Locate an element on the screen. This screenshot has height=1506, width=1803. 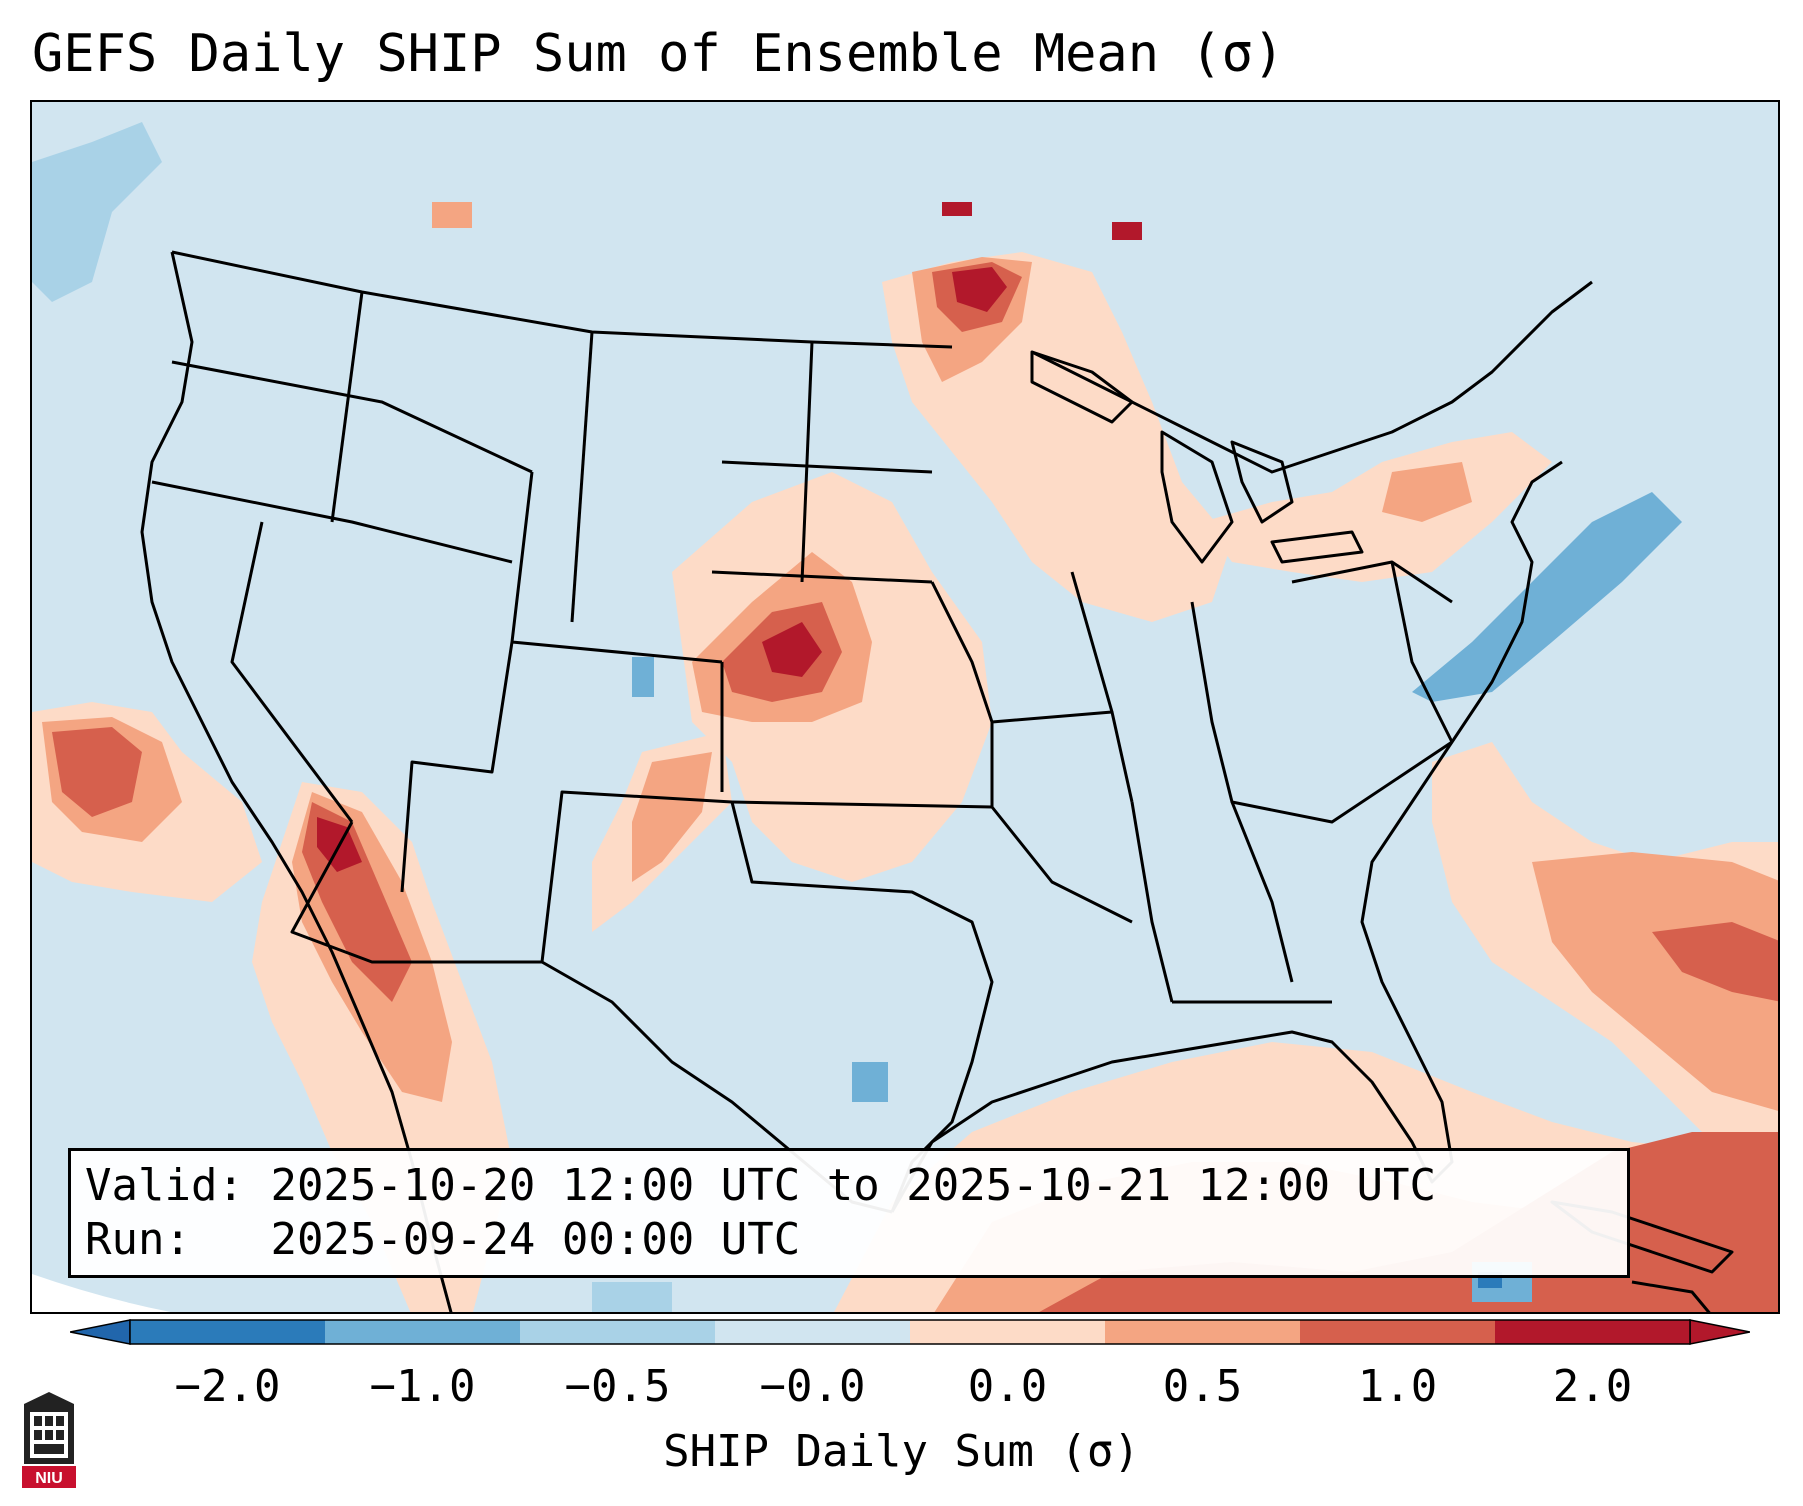
colorado-blue-patch is located at coordinates (643, 677).